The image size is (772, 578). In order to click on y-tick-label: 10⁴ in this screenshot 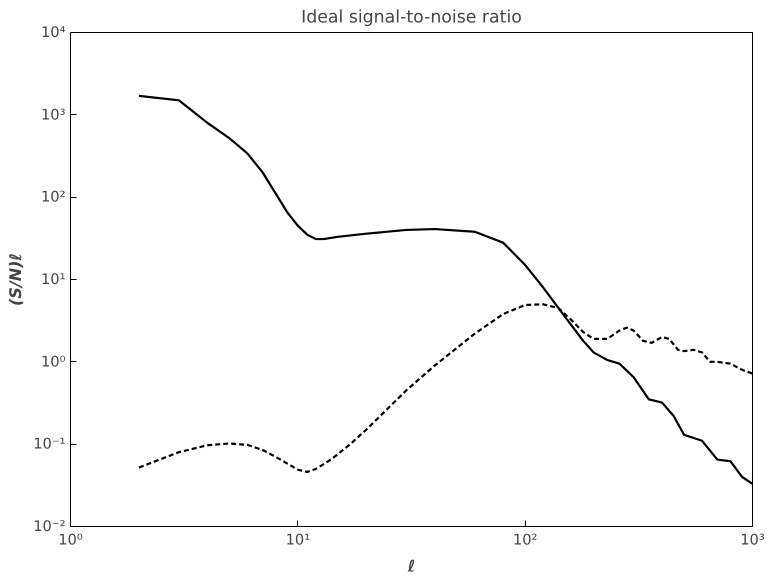, I will do `click(53, 32)`.